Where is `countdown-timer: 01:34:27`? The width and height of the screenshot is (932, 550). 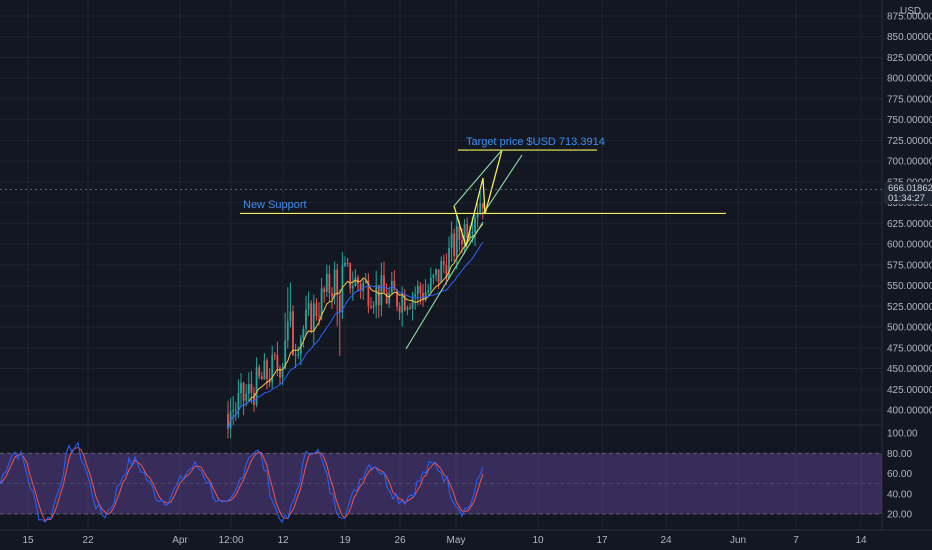
countdown-timer: 01:34:27 is located at coordinates (906, 198).